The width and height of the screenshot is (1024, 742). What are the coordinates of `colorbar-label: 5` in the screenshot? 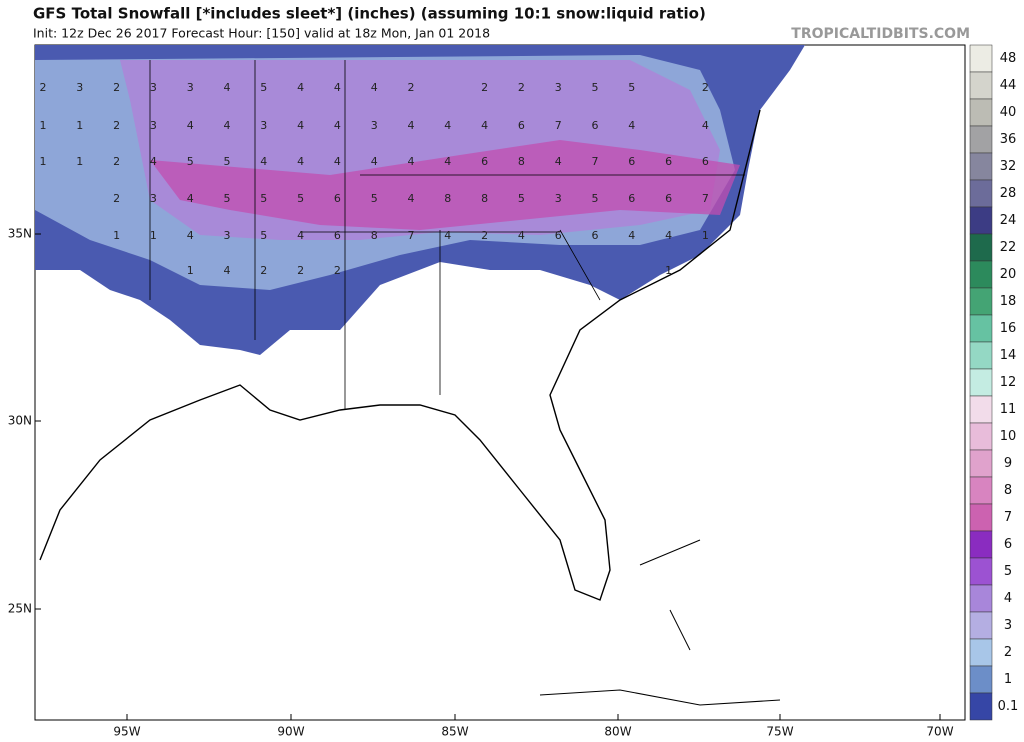 It's located at (1008, 571).